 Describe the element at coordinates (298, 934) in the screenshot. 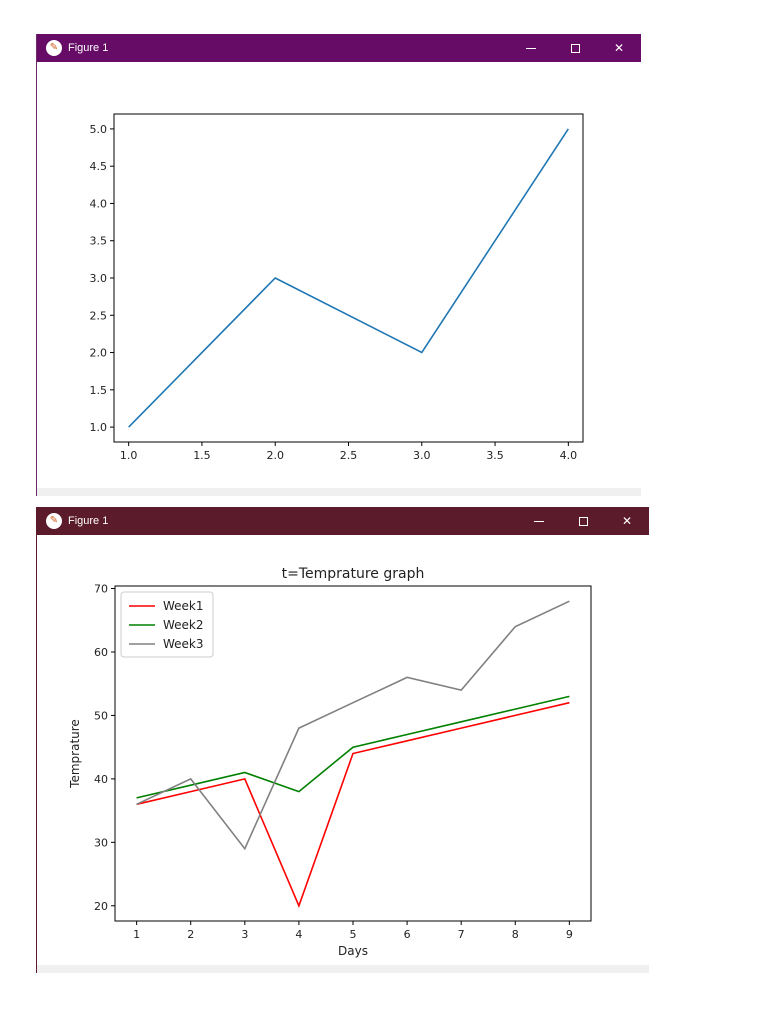

I see `x-tick-label: 4` at that location.